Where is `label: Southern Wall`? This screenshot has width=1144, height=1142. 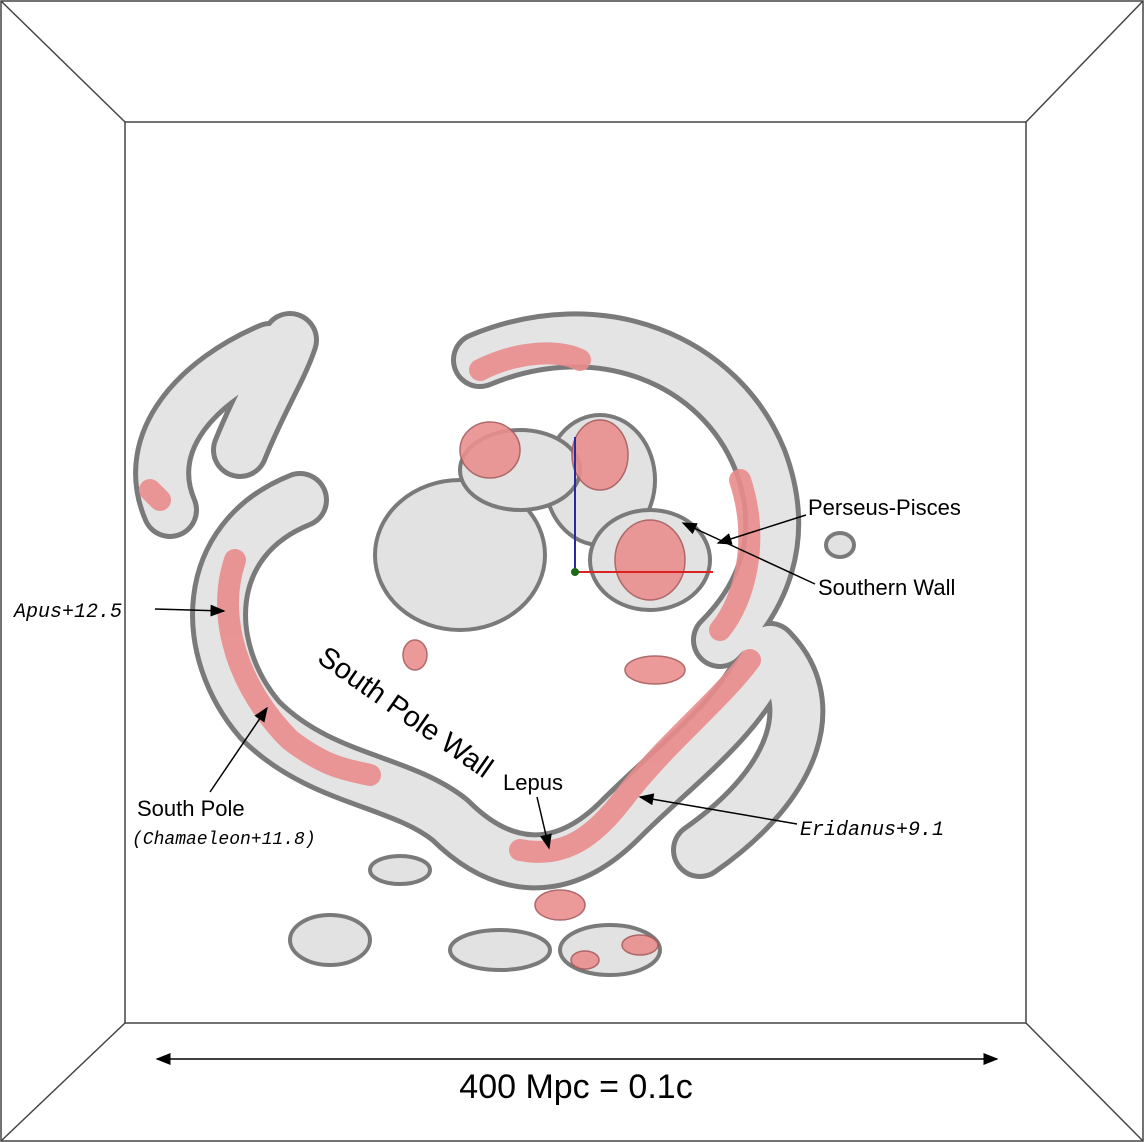 label: Southern Wall is located at coordinates (886, 587).